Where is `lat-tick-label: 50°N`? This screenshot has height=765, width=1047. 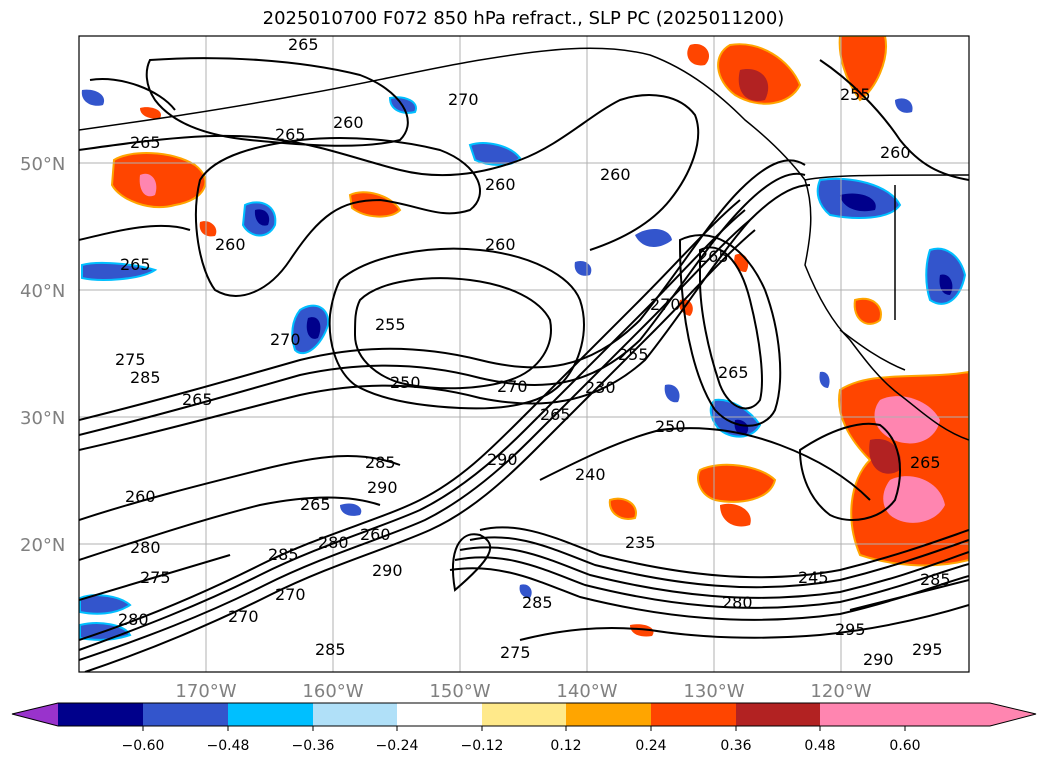 lat-tick-label: 50°N is located at coordinates (42, 164).